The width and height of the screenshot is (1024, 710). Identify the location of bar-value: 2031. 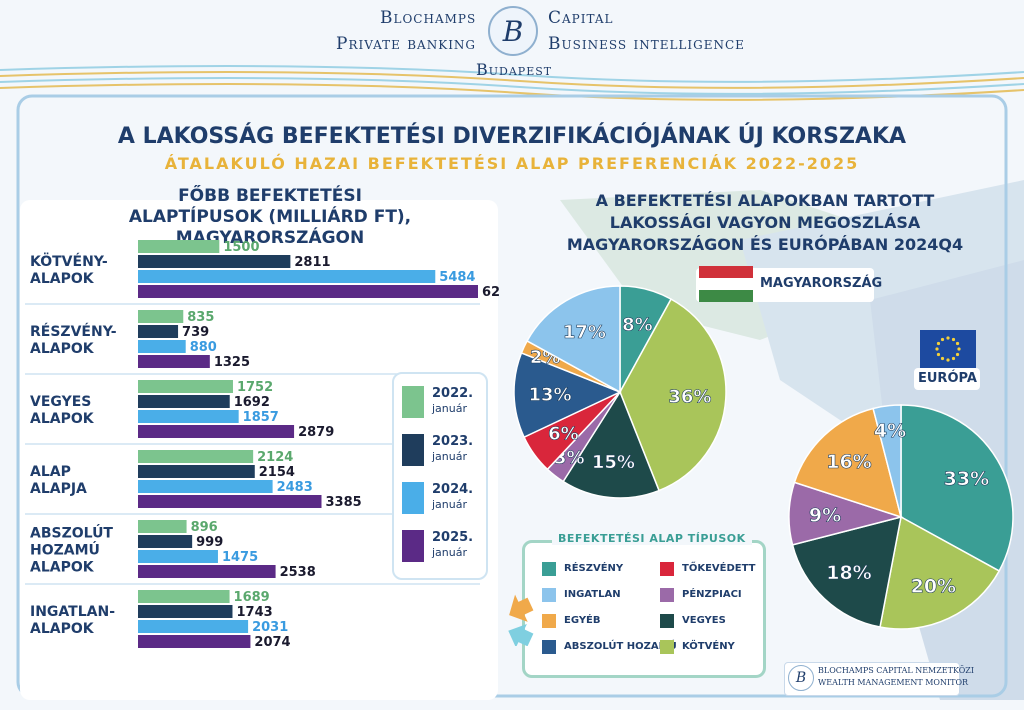
(270, 627).